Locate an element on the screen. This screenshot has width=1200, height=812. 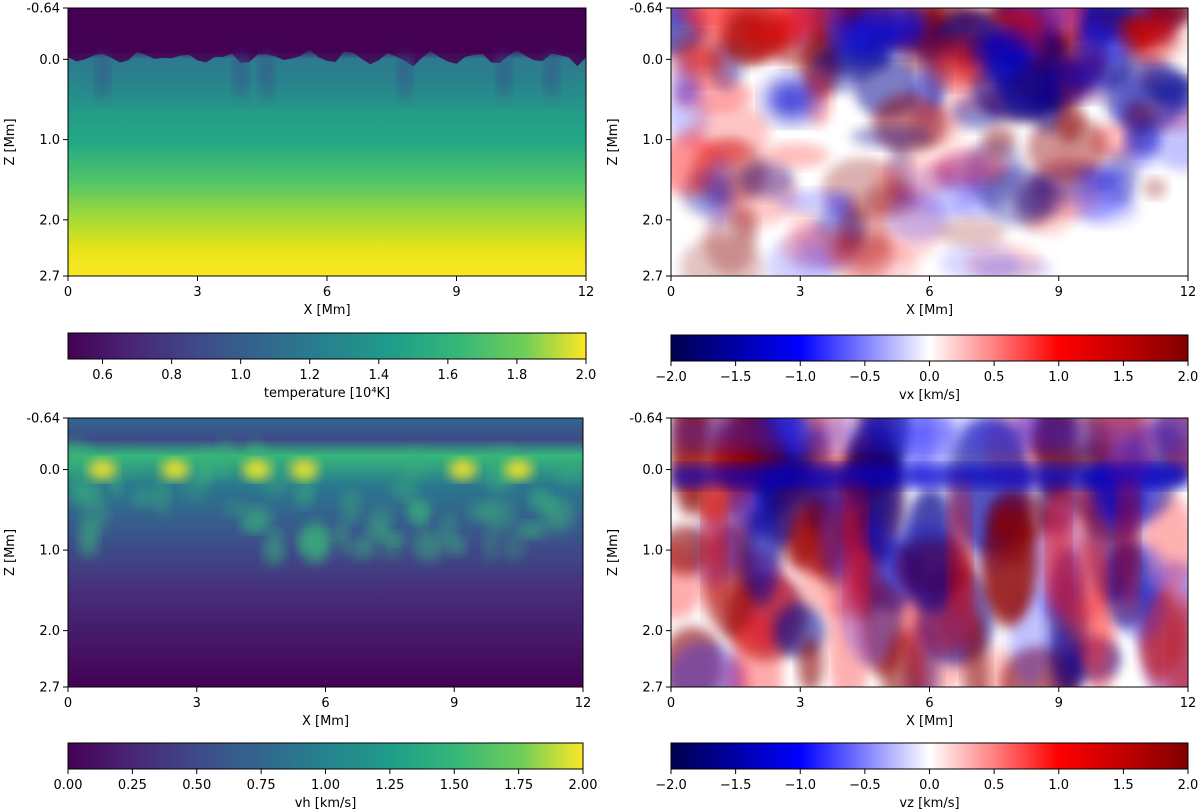
colorbar-tick-label: 0.50 is located at coordinates (196, 785).